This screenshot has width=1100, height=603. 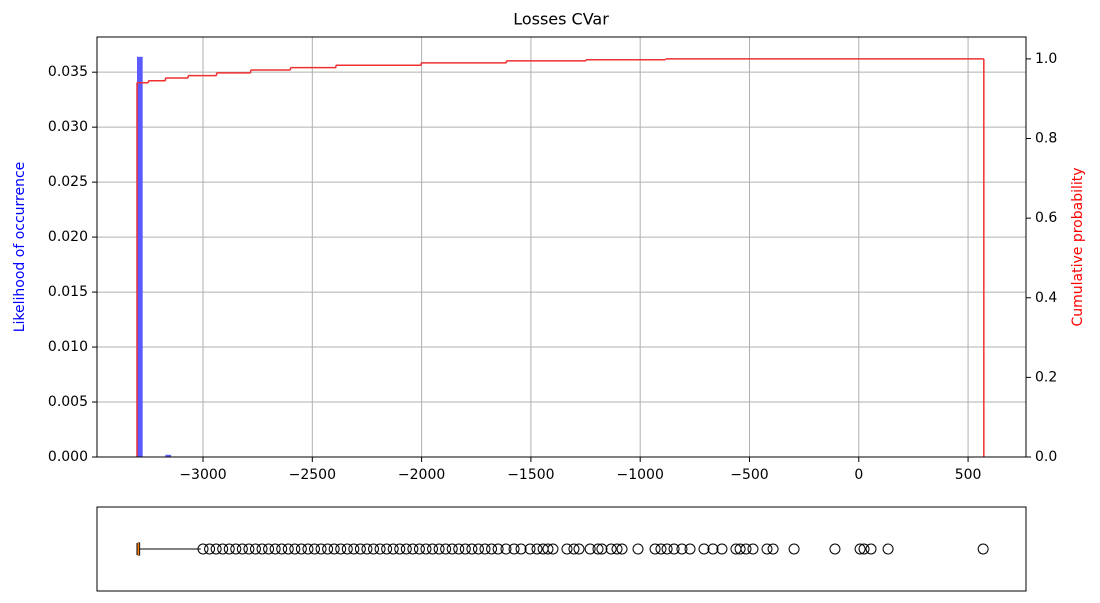 I want to click on y2-tick-label: 0.0, so click(x=1046, y=457).